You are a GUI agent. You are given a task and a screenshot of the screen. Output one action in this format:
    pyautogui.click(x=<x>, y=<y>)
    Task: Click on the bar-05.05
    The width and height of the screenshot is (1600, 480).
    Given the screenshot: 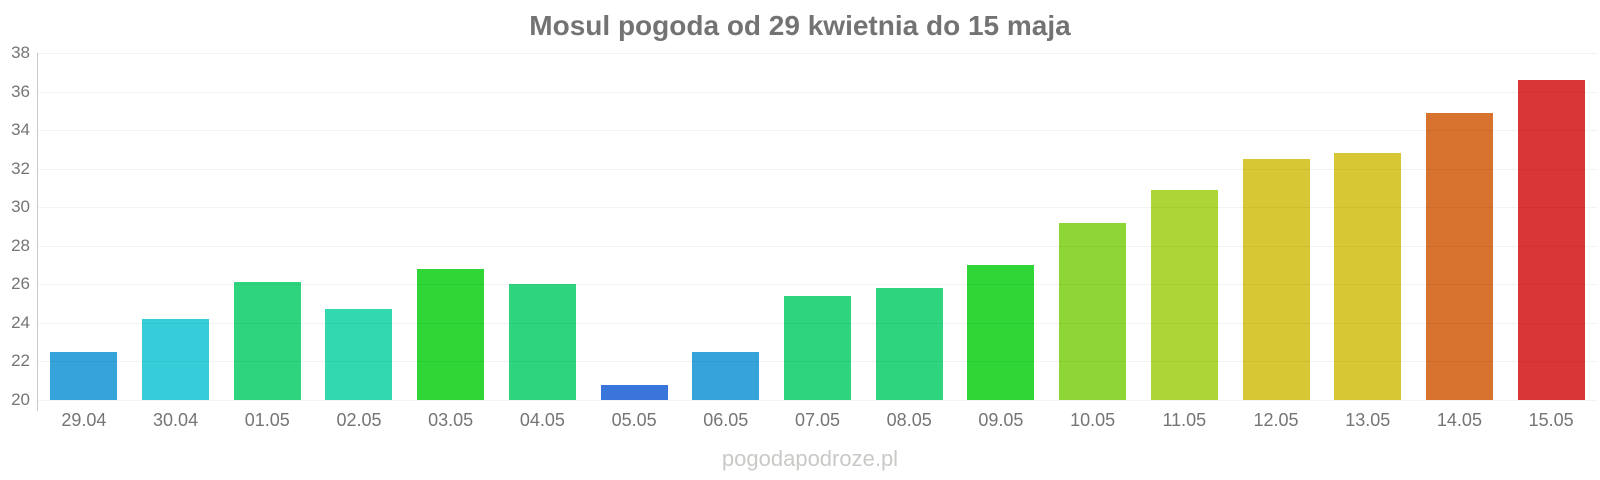 What is the action you would take?
    pyautogui.click(x=634, y=392)
    